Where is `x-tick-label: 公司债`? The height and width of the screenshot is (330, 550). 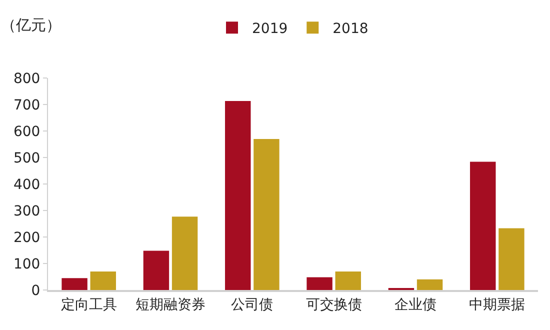 x-tick-label: 公司债 is located at coordinates (252, 304).